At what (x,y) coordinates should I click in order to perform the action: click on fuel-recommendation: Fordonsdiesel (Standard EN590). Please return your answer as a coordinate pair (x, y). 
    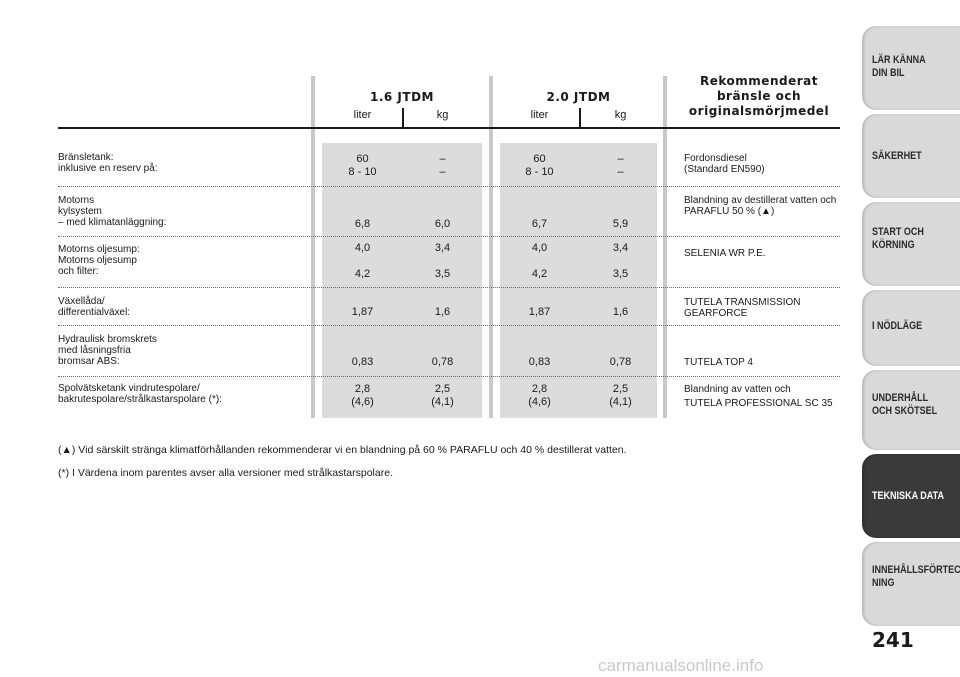
    Looking at the image, I should click on (724, 164).